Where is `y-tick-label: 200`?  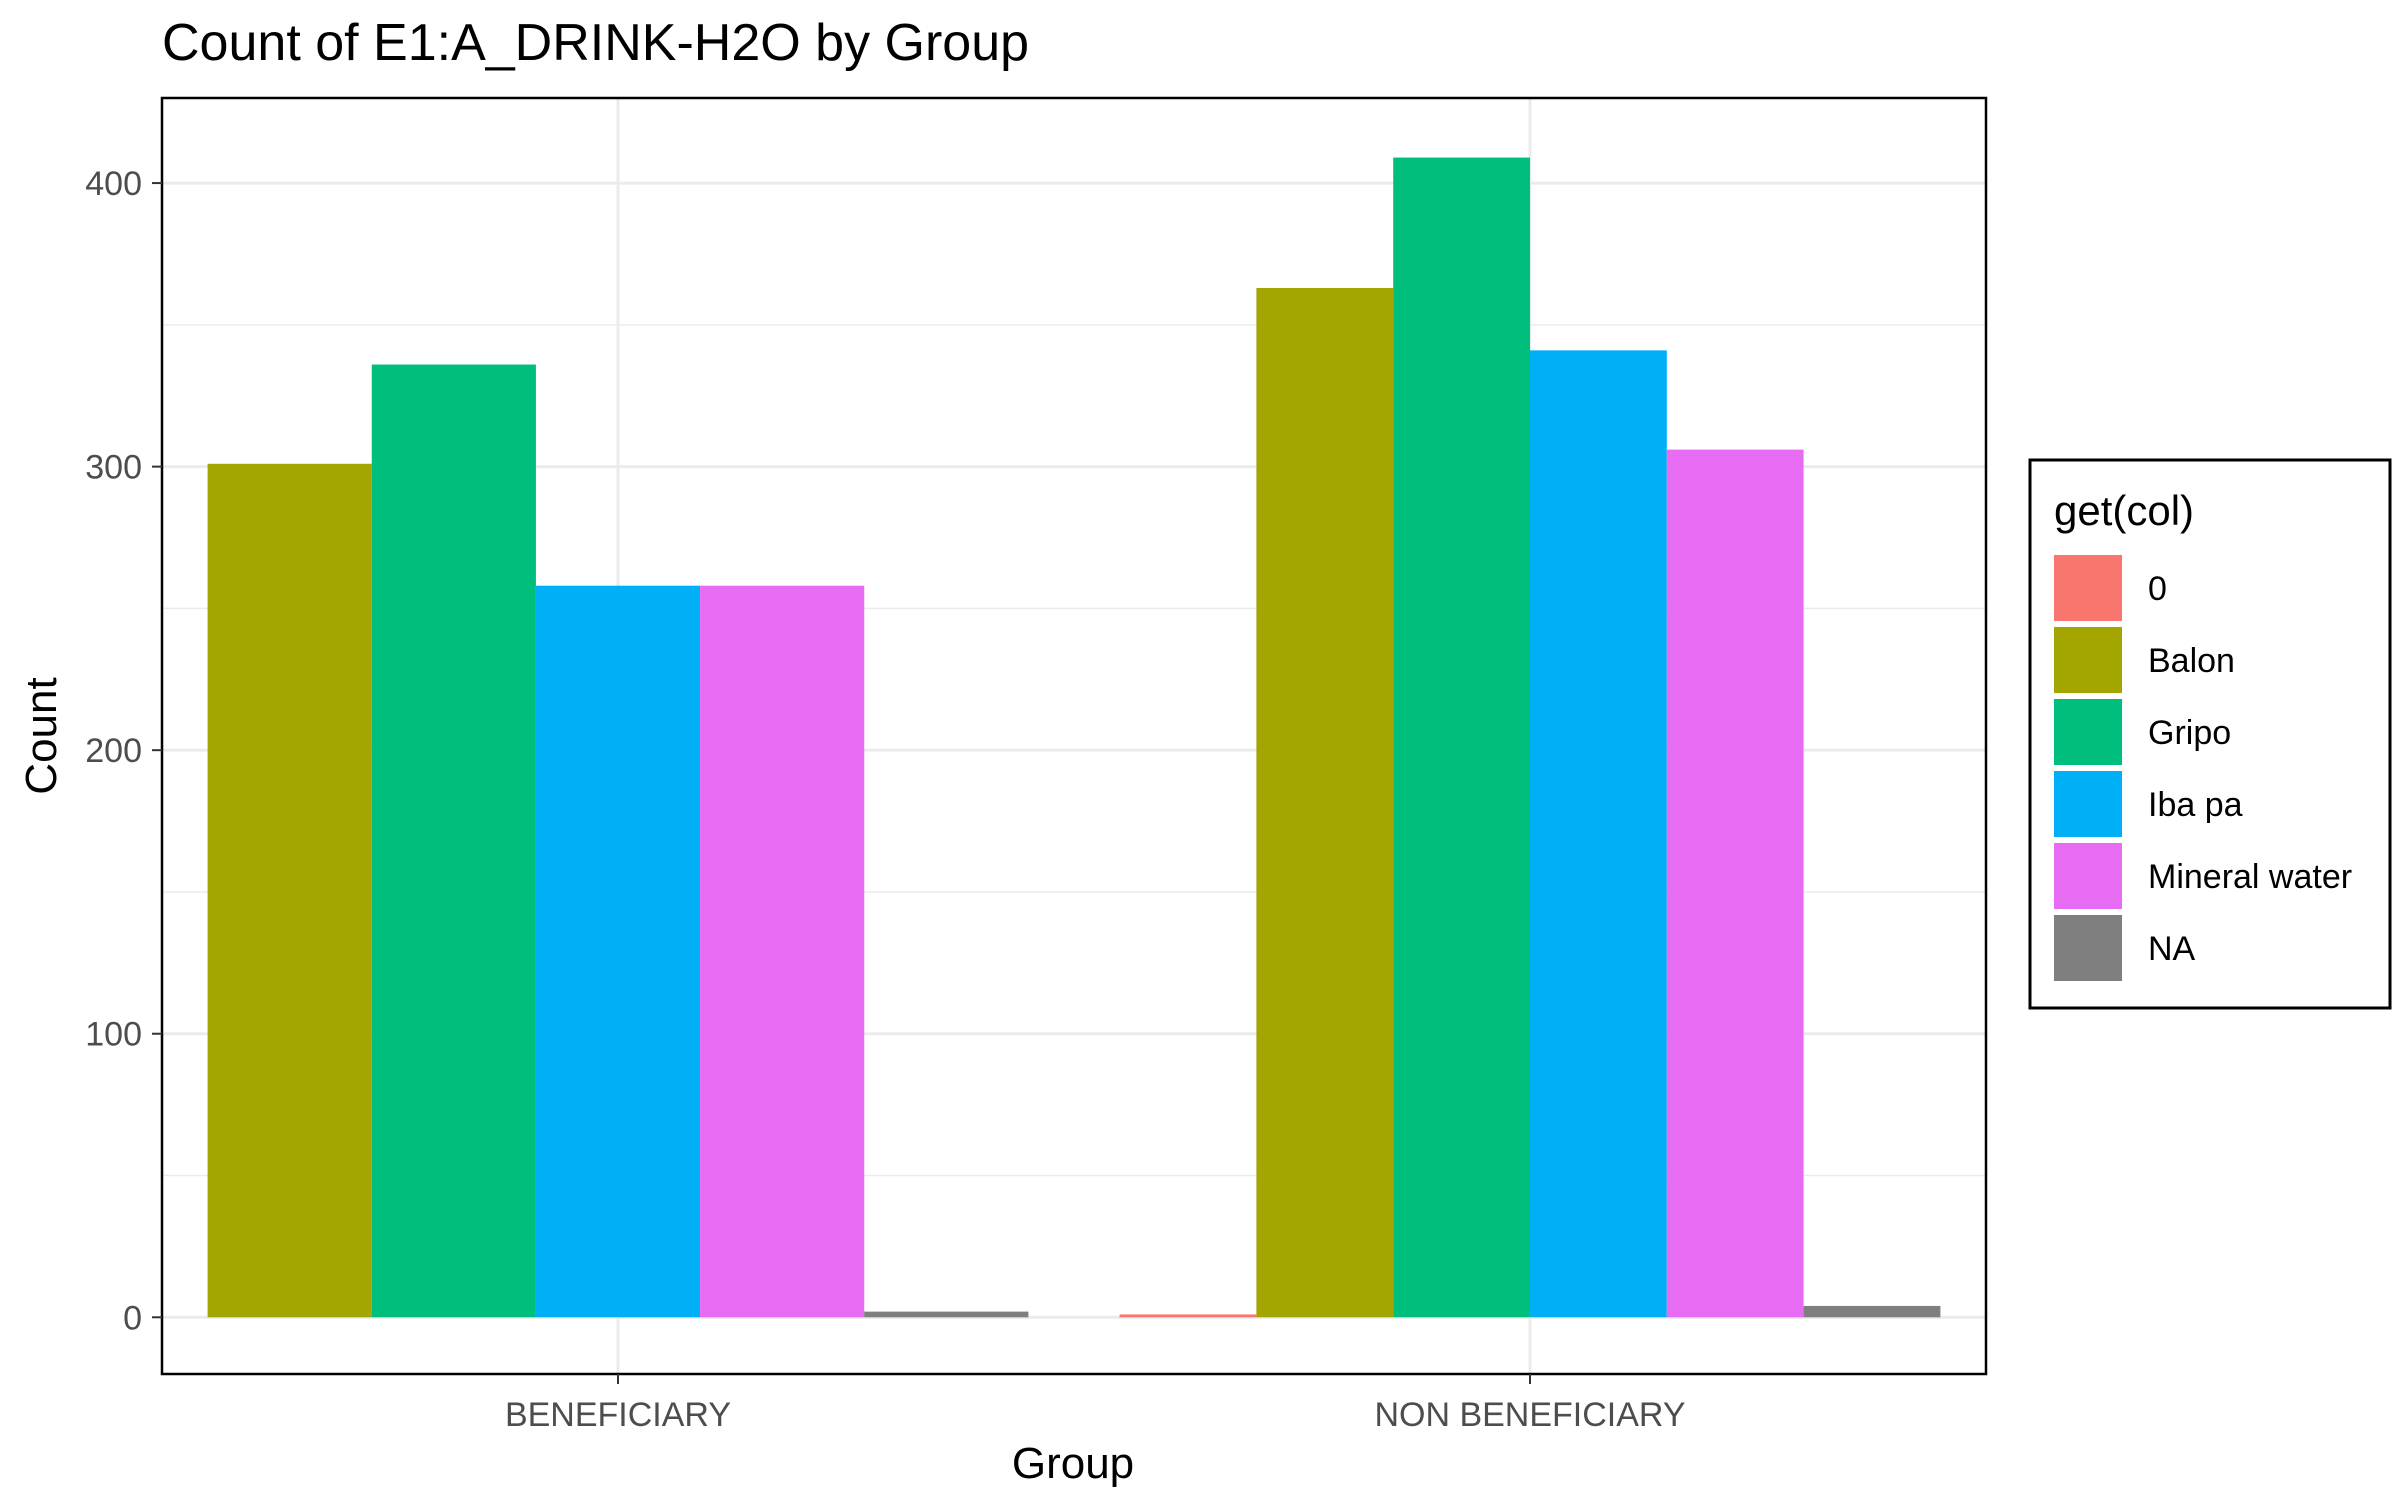
y-tick-label: 200 is located at coordinates (113, 751).